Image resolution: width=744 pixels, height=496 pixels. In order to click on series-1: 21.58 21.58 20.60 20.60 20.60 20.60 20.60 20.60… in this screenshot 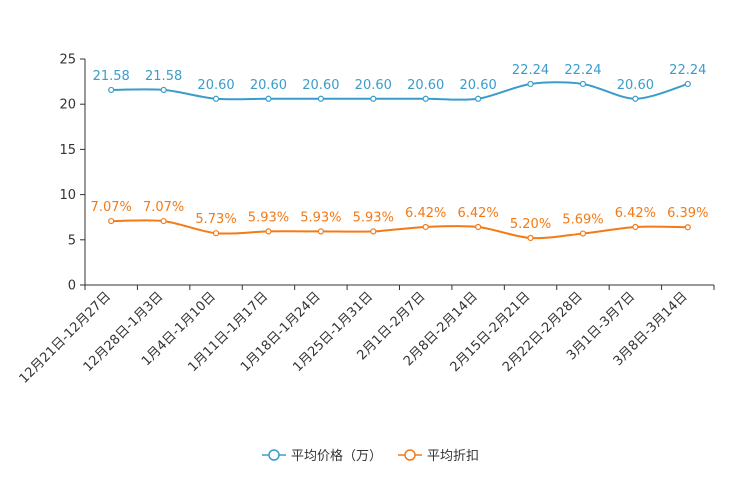, I will do `click(399, 82)`.